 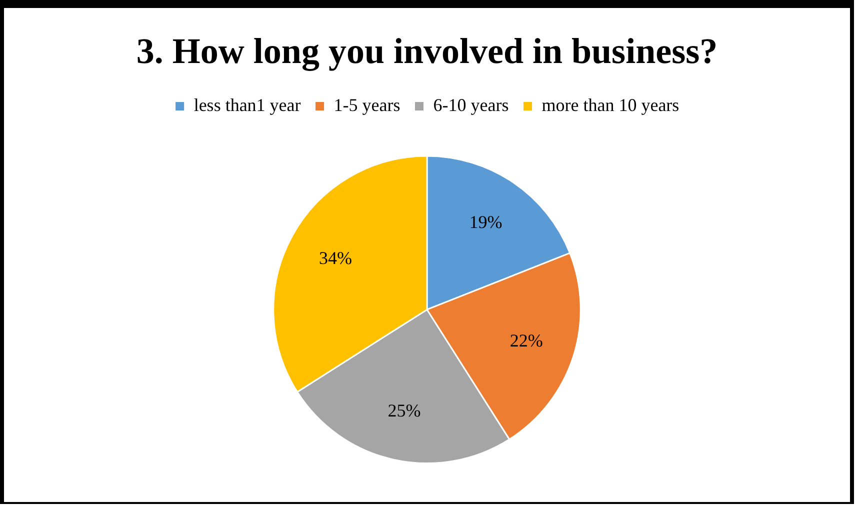 What do you see at coordinates (247, 104) in the screenshot?
I see `legend-label: less than1 year` at bounding box center [247, 104].